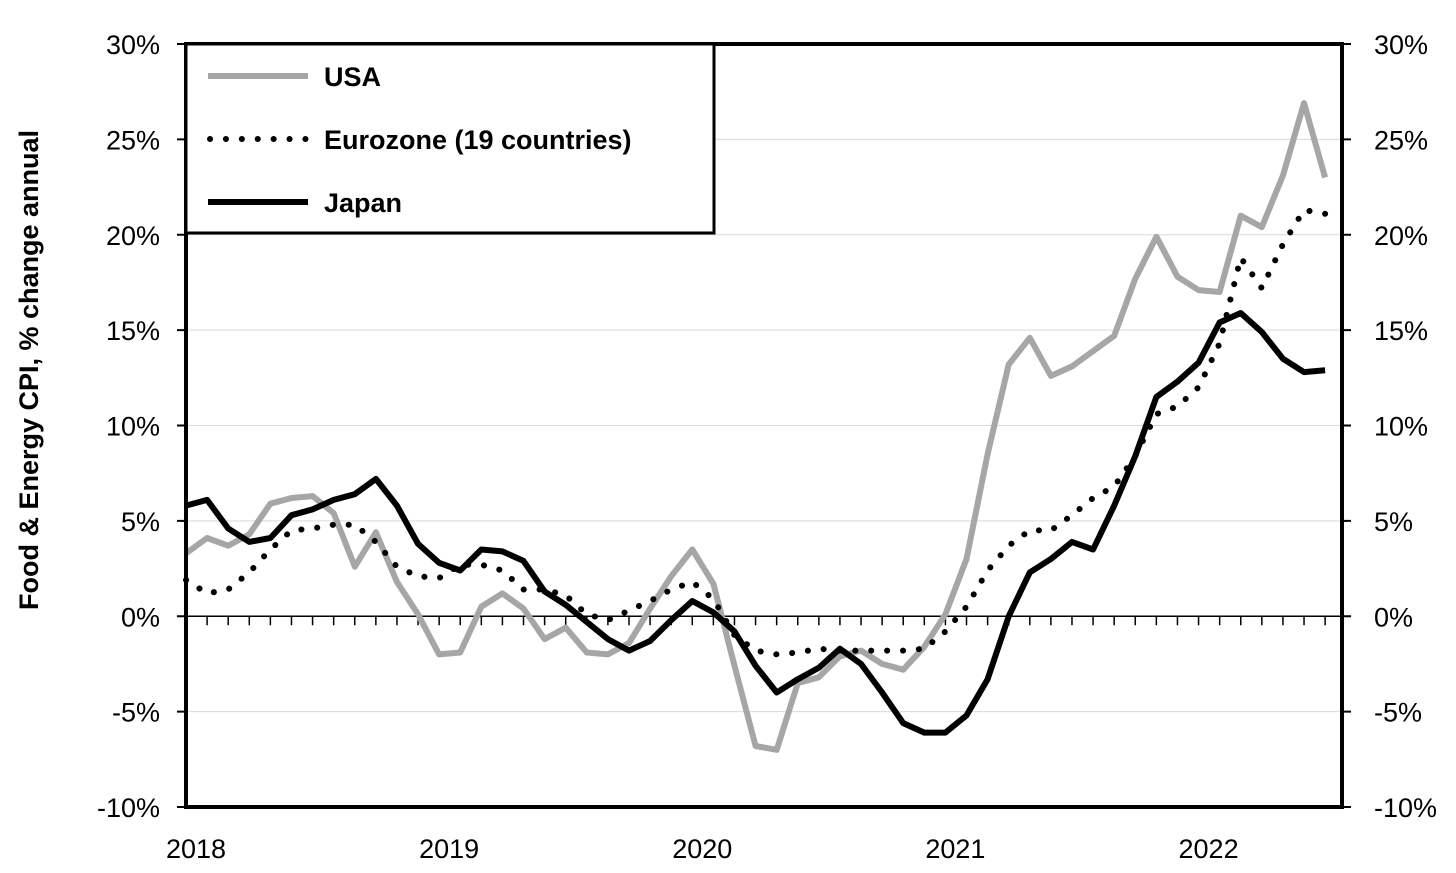 This screenshot has height=873, width=1456. Describe the element at coordinates (136, 713) in the screenshot. I see `y-tick-label-left: -5%` at that location.